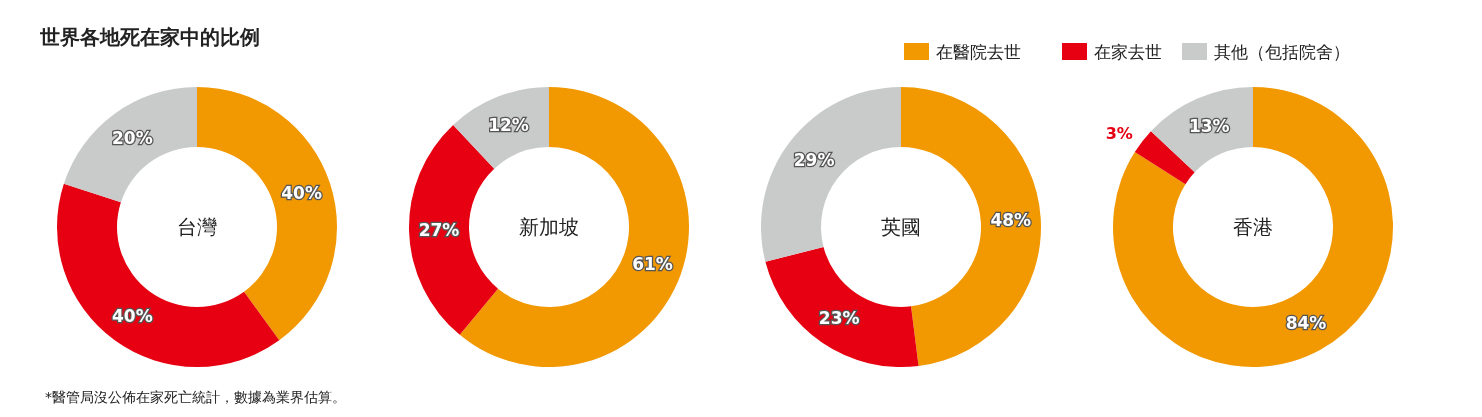 The image size is (1482, 417). What do you see at coordinates (1209, 126) in the screenshot?
I see `data-label: 13%` at bounding box center [1209, 126].